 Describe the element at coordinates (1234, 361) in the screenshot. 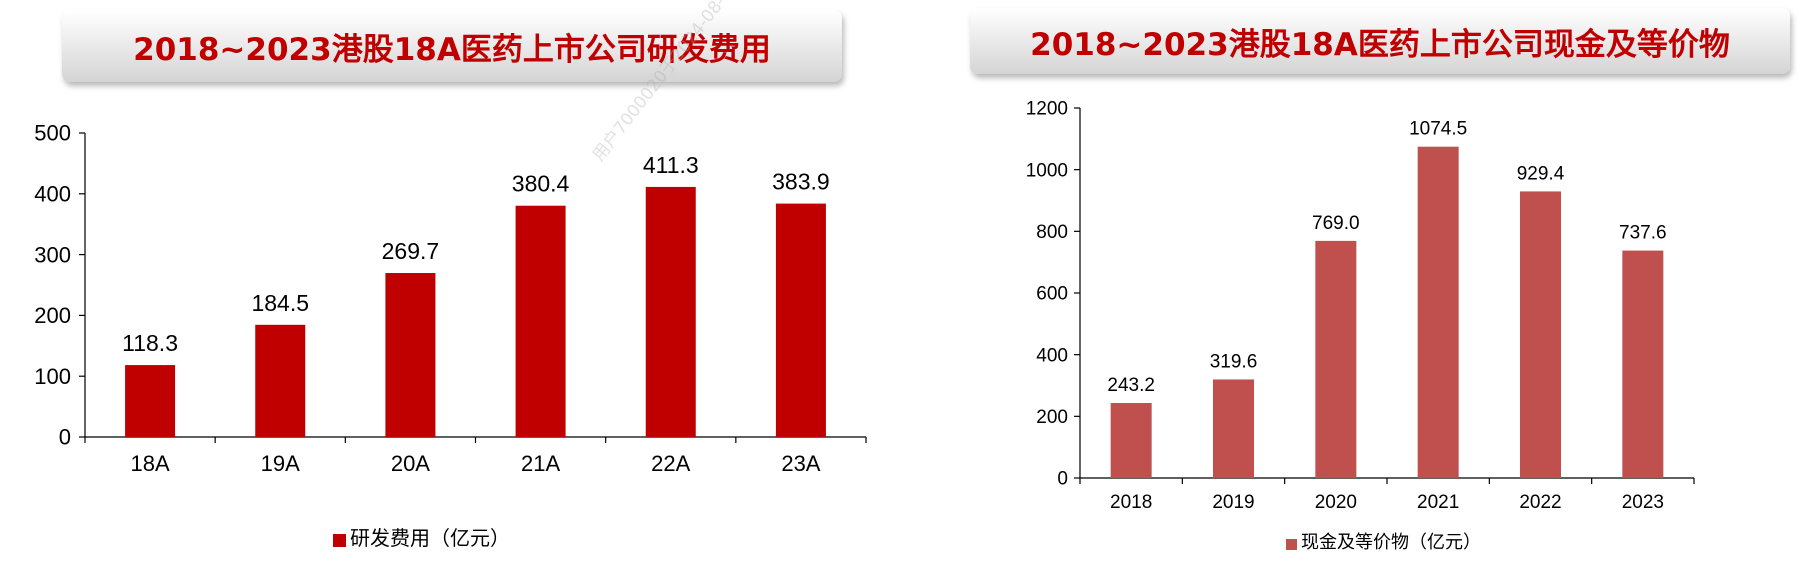

I see `bar-value-label: 319.6` at that location.